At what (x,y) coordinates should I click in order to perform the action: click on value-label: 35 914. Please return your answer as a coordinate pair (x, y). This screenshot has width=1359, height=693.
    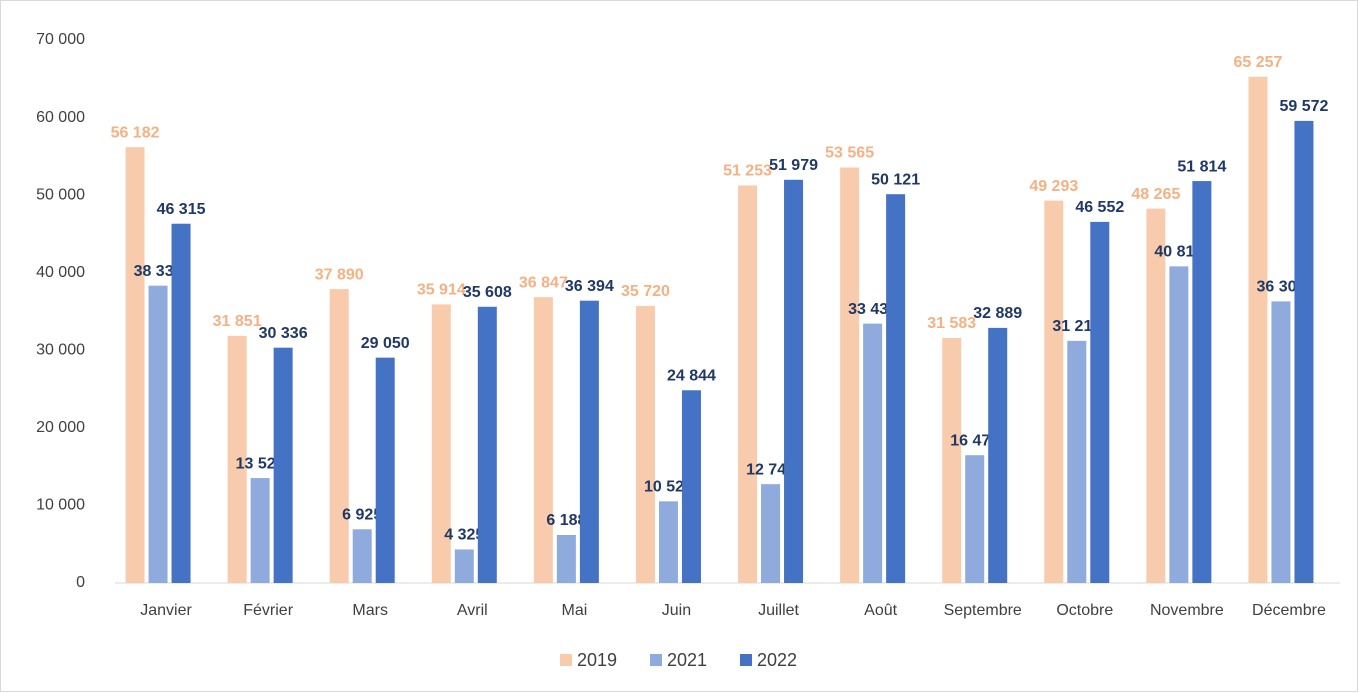
    Looking at the image, I should click on (441, 290).